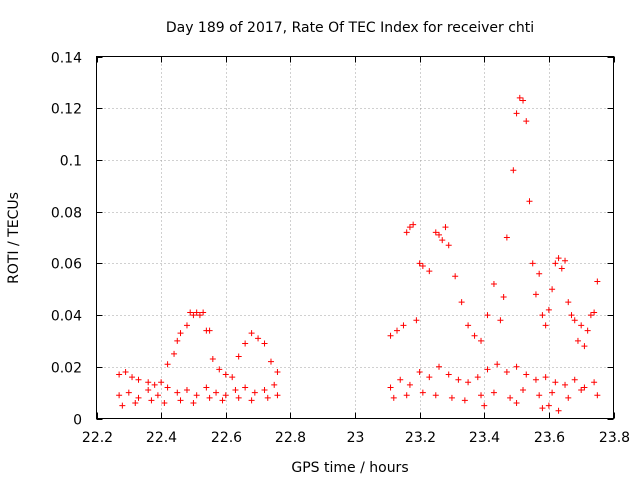  What do you see at coordinates (77, 421) in the screenshot?
I see `y-tick-label: 0` at bounding box center [77, 421].